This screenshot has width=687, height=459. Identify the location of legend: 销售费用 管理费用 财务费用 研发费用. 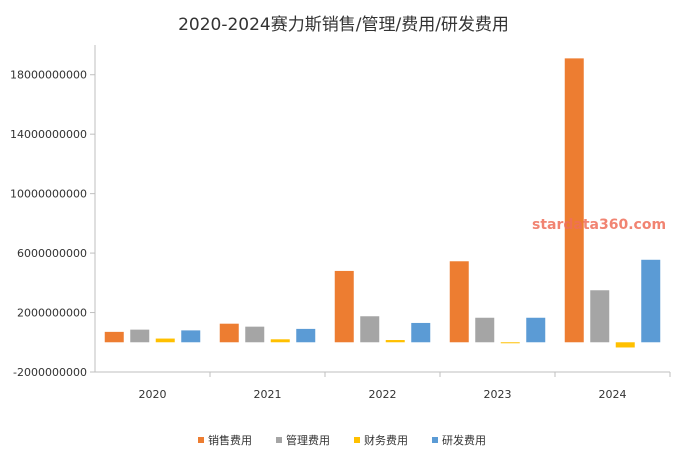
(342, 440).